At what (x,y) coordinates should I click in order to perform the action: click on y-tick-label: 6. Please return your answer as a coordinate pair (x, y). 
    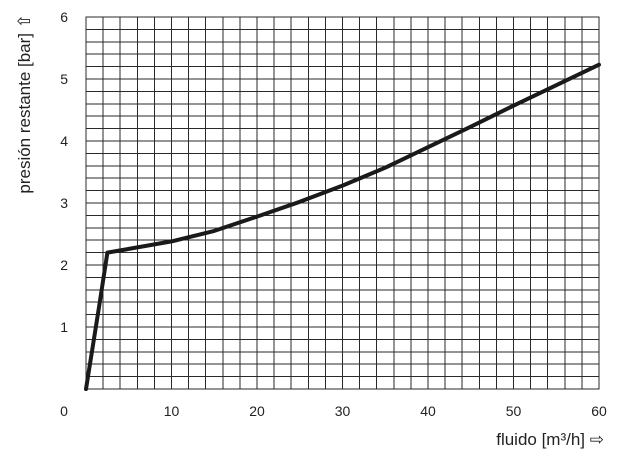
    Looking at the image, I should click on (64, 17).